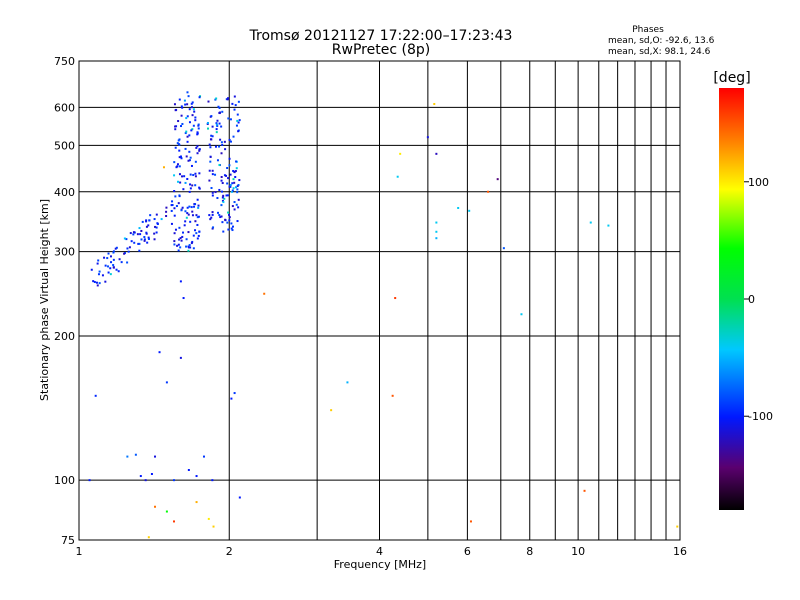 This screenshot has height=600, width=800. I want to click on stats-heading: Phases, so click(648, 30).